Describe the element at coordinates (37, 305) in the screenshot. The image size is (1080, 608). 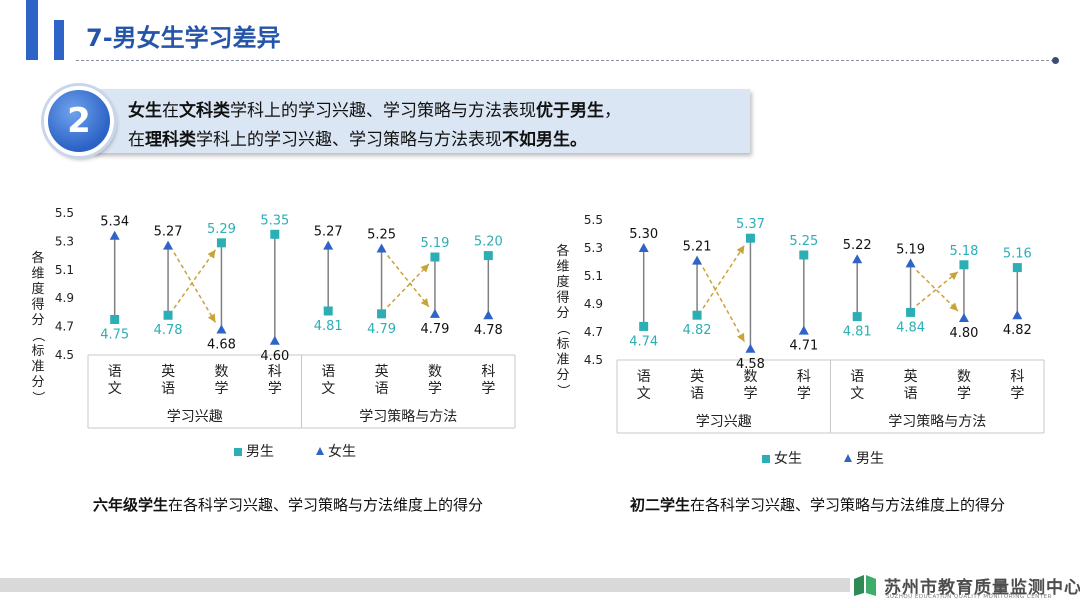
I see `y-axis-title-char: 得` at that location.